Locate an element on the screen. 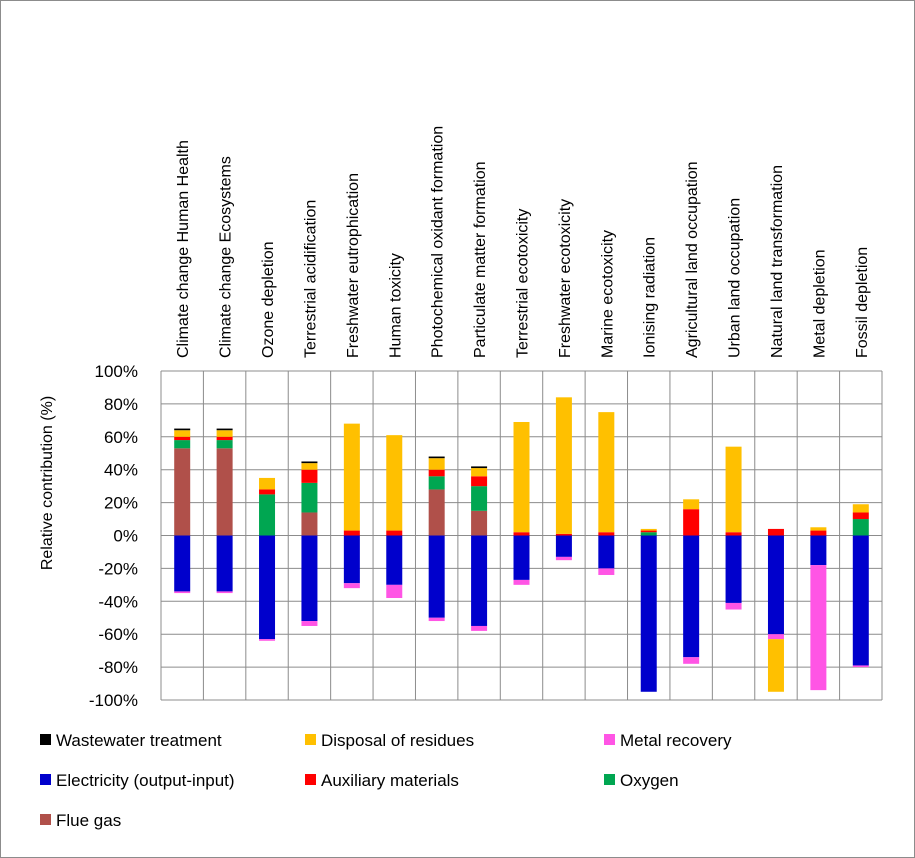 The image size is (915, 858). category-label: Photochemical oxidant formation is located at coordinates (438, 242).